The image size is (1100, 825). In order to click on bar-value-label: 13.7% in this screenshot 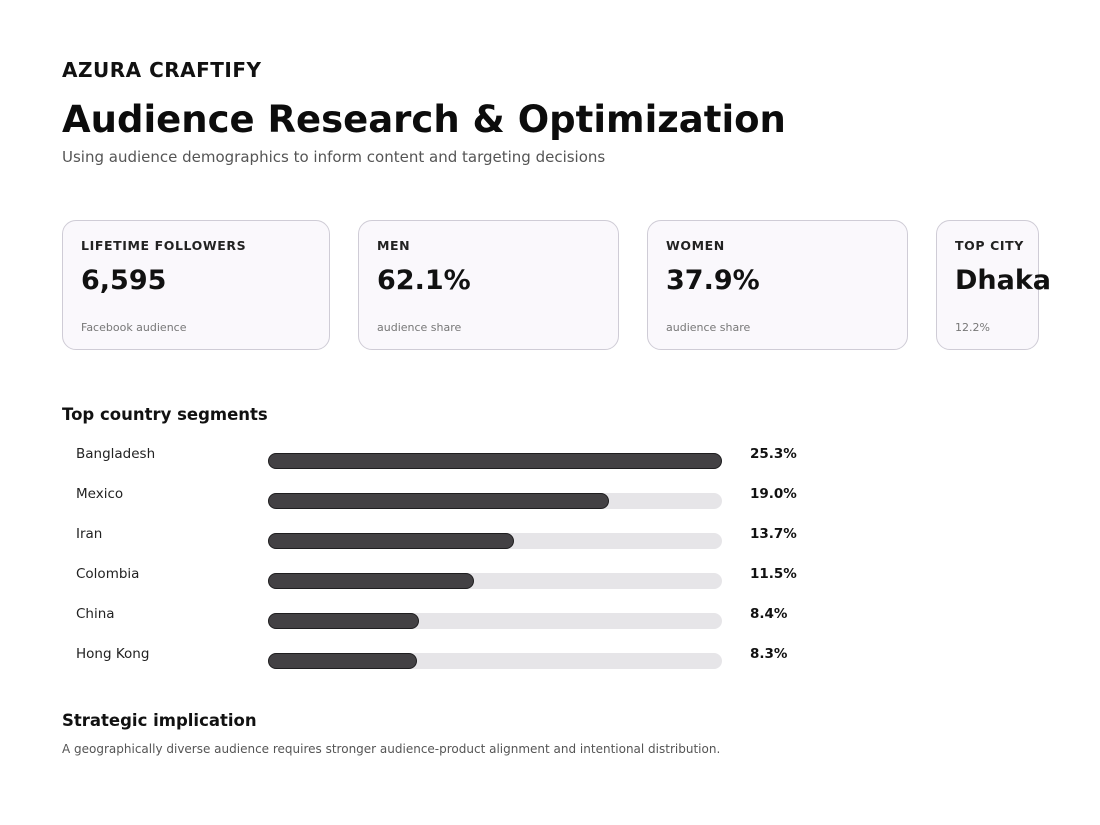, I will do `click(773, 534)`.